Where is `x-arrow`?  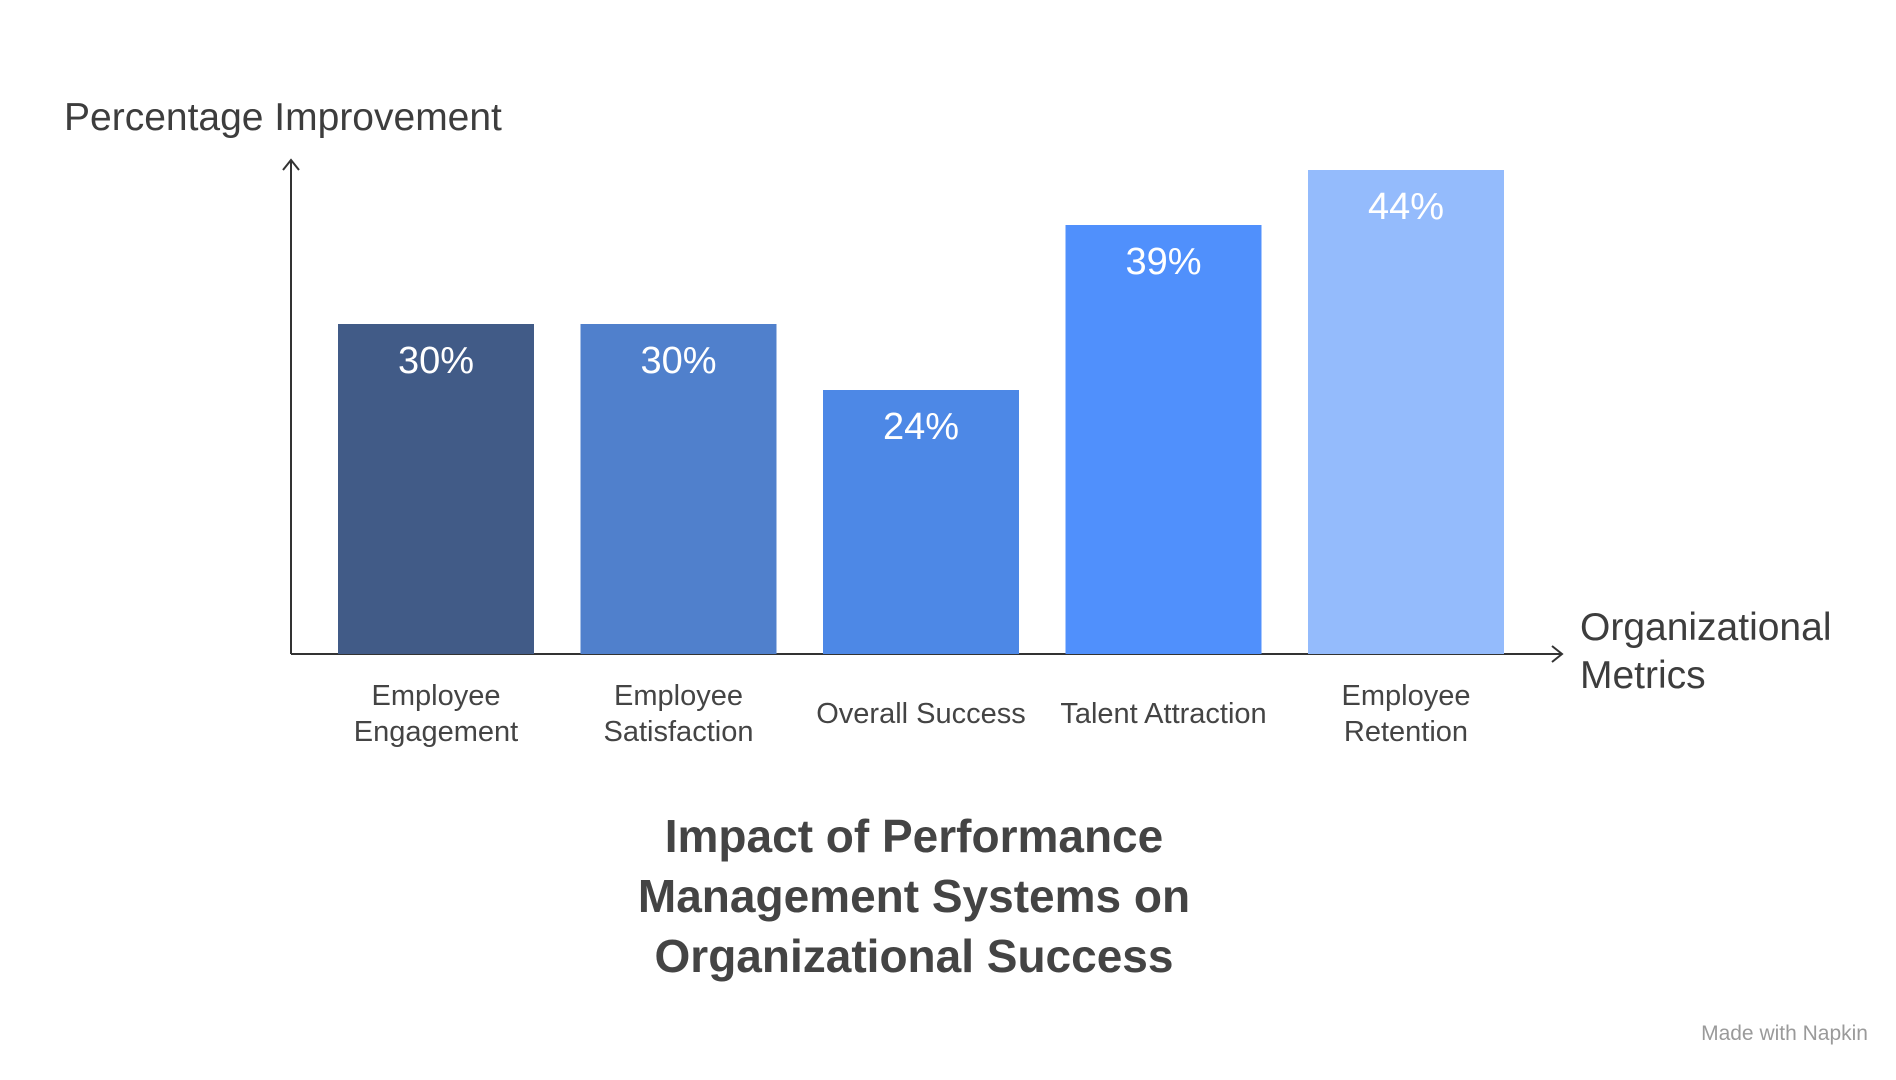
x-arrow is located at coordinates (1557, 654).